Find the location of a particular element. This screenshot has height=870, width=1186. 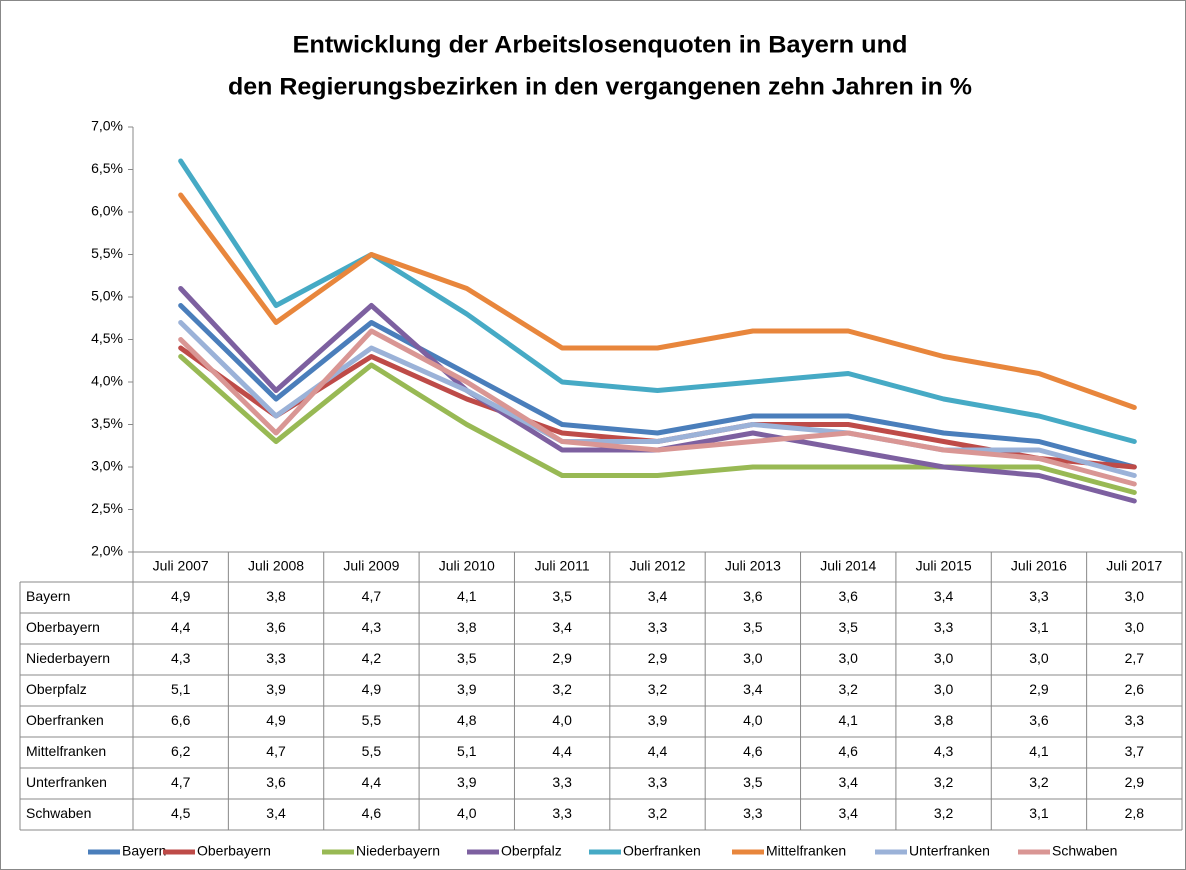

legend-label: Bayern is located at coordinates (144, 851).